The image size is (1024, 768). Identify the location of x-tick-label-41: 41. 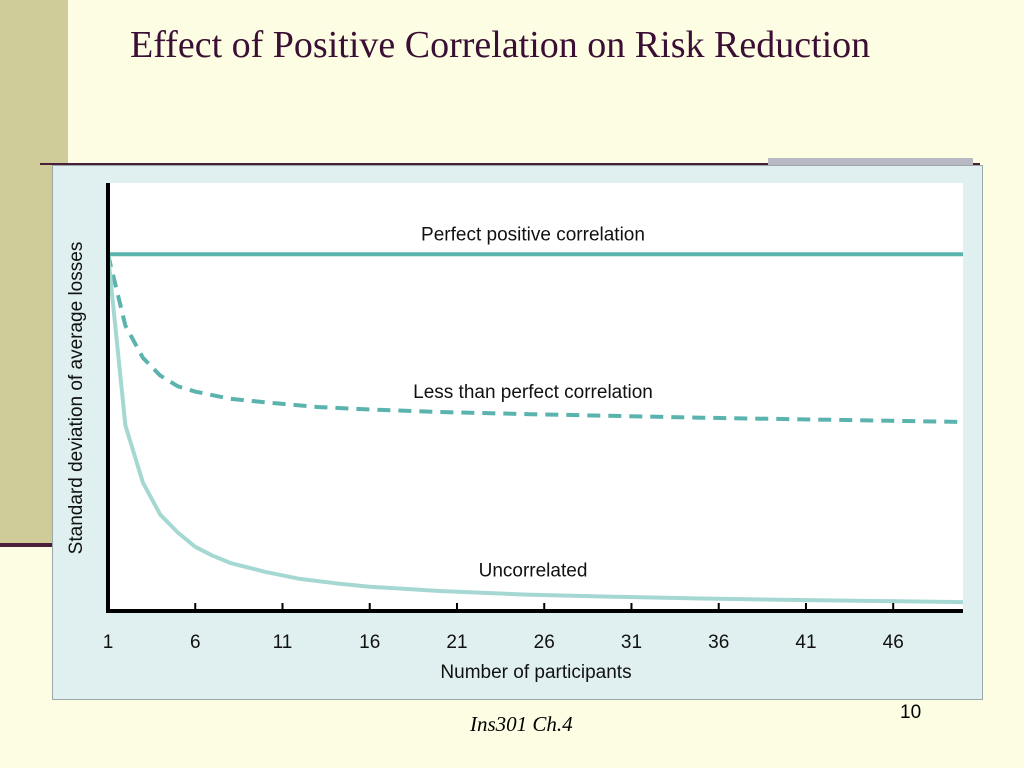
(805, 642).